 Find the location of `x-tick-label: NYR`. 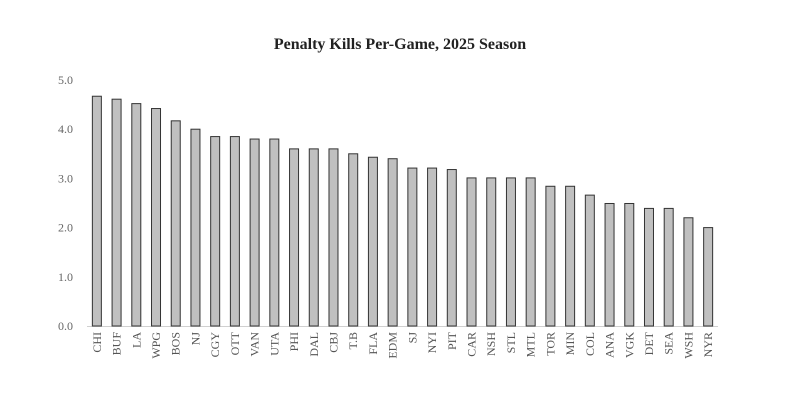

x-tick-label: NYR is located at coordinates (708, 344).